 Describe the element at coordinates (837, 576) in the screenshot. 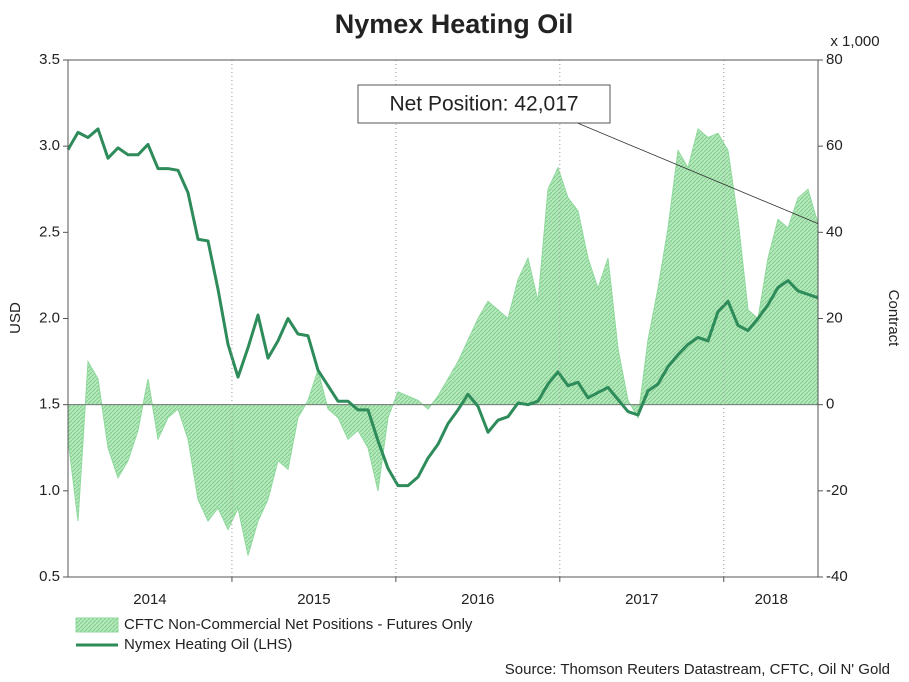

I see `y2-tick-label: -40` at that location.